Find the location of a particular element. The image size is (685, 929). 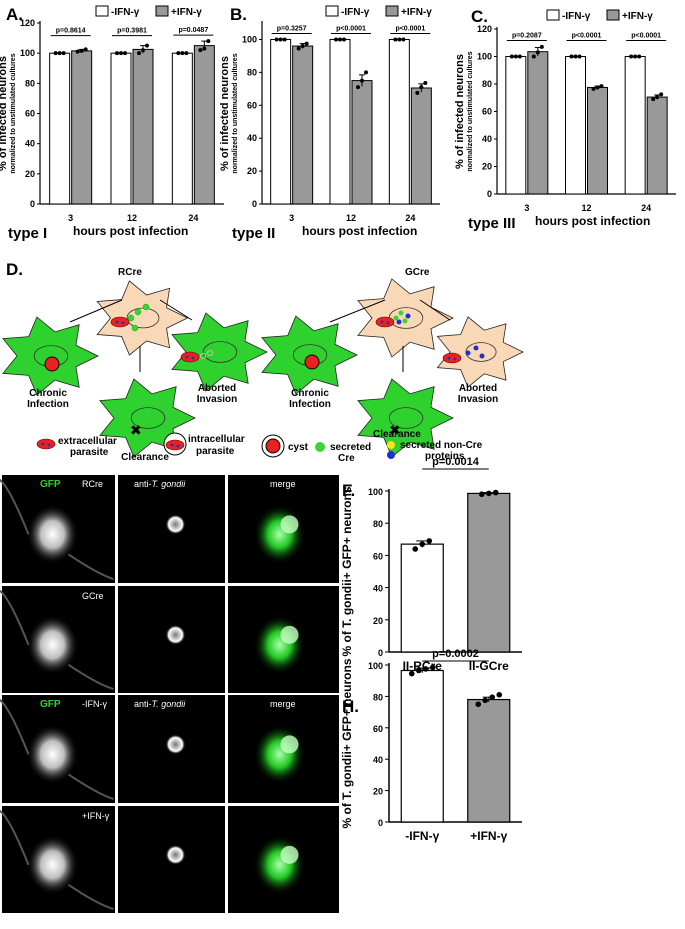

x-tick-label: +IFN-γ is located at coordinates (488, 836).